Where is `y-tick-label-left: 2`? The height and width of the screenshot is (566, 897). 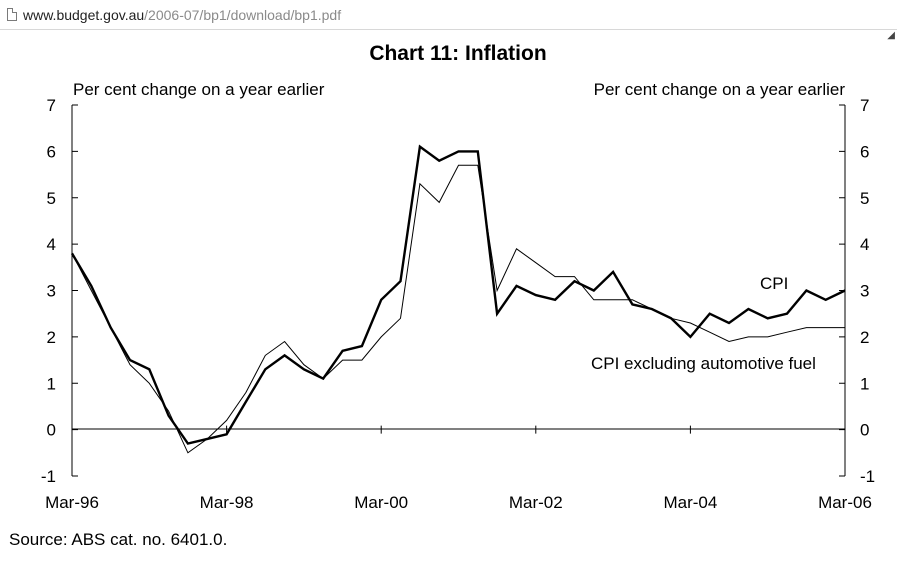 y-tick-label-left: 2 is located at coordinates (51, 337).